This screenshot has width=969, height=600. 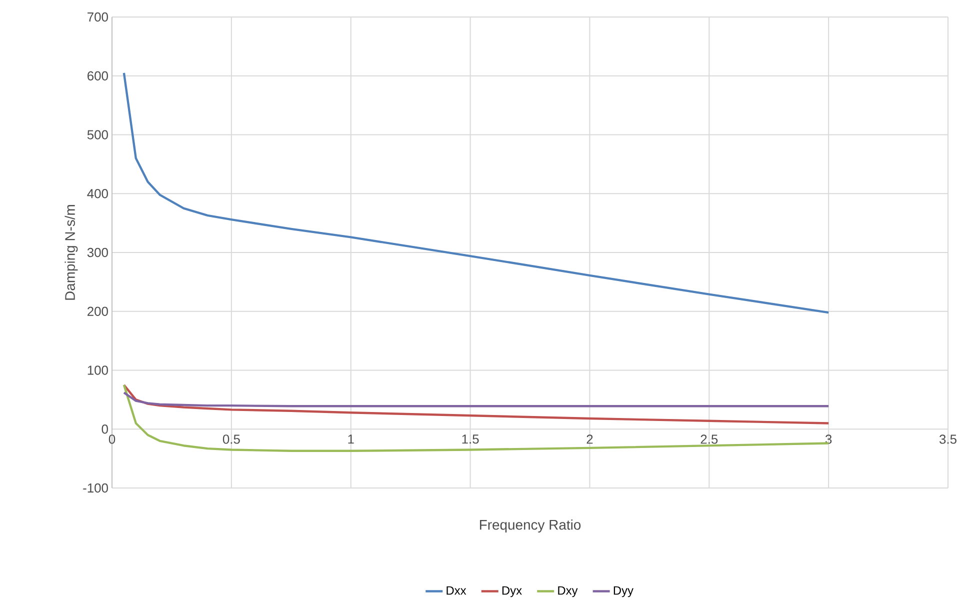 I want to click on x-tick-label: 1.5, so click(x=470, y=439).